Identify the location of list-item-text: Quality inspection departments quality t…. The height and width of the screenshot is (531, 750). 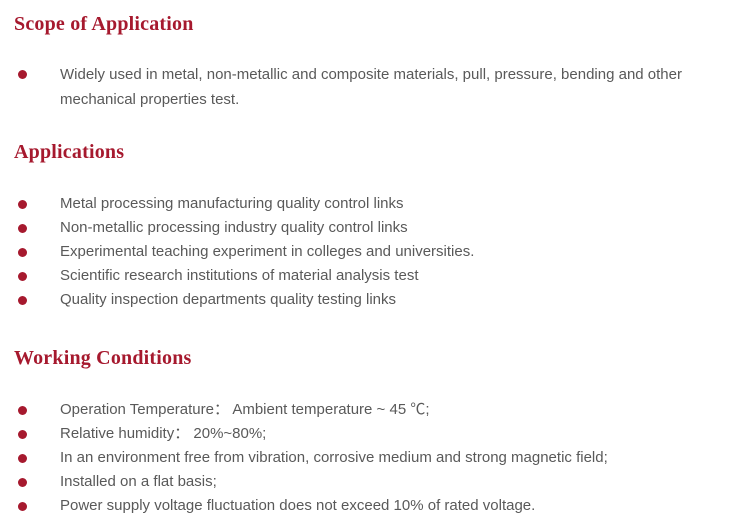
(228, 299).